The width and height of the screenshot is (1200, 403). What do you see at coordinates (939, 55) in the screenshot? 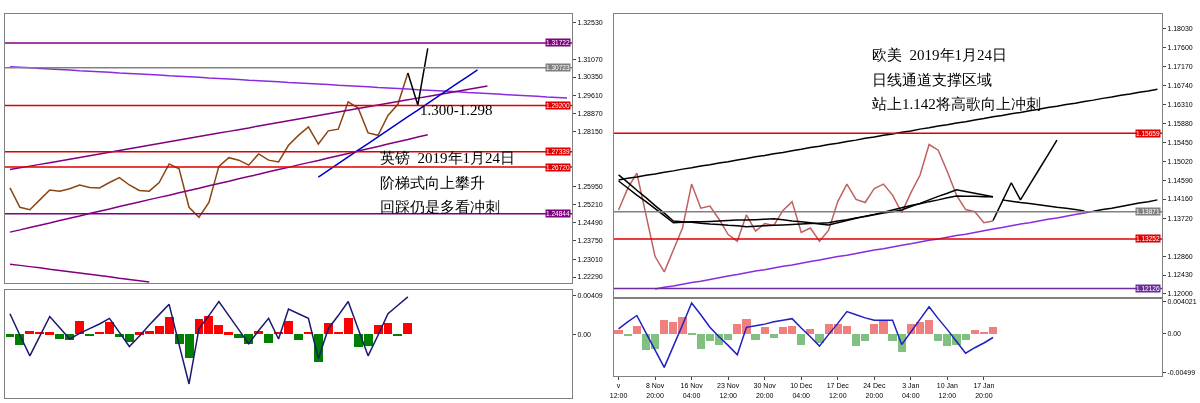
I see `annotation: 欧美 2019年1月24日` at bounding box center [939, 55].